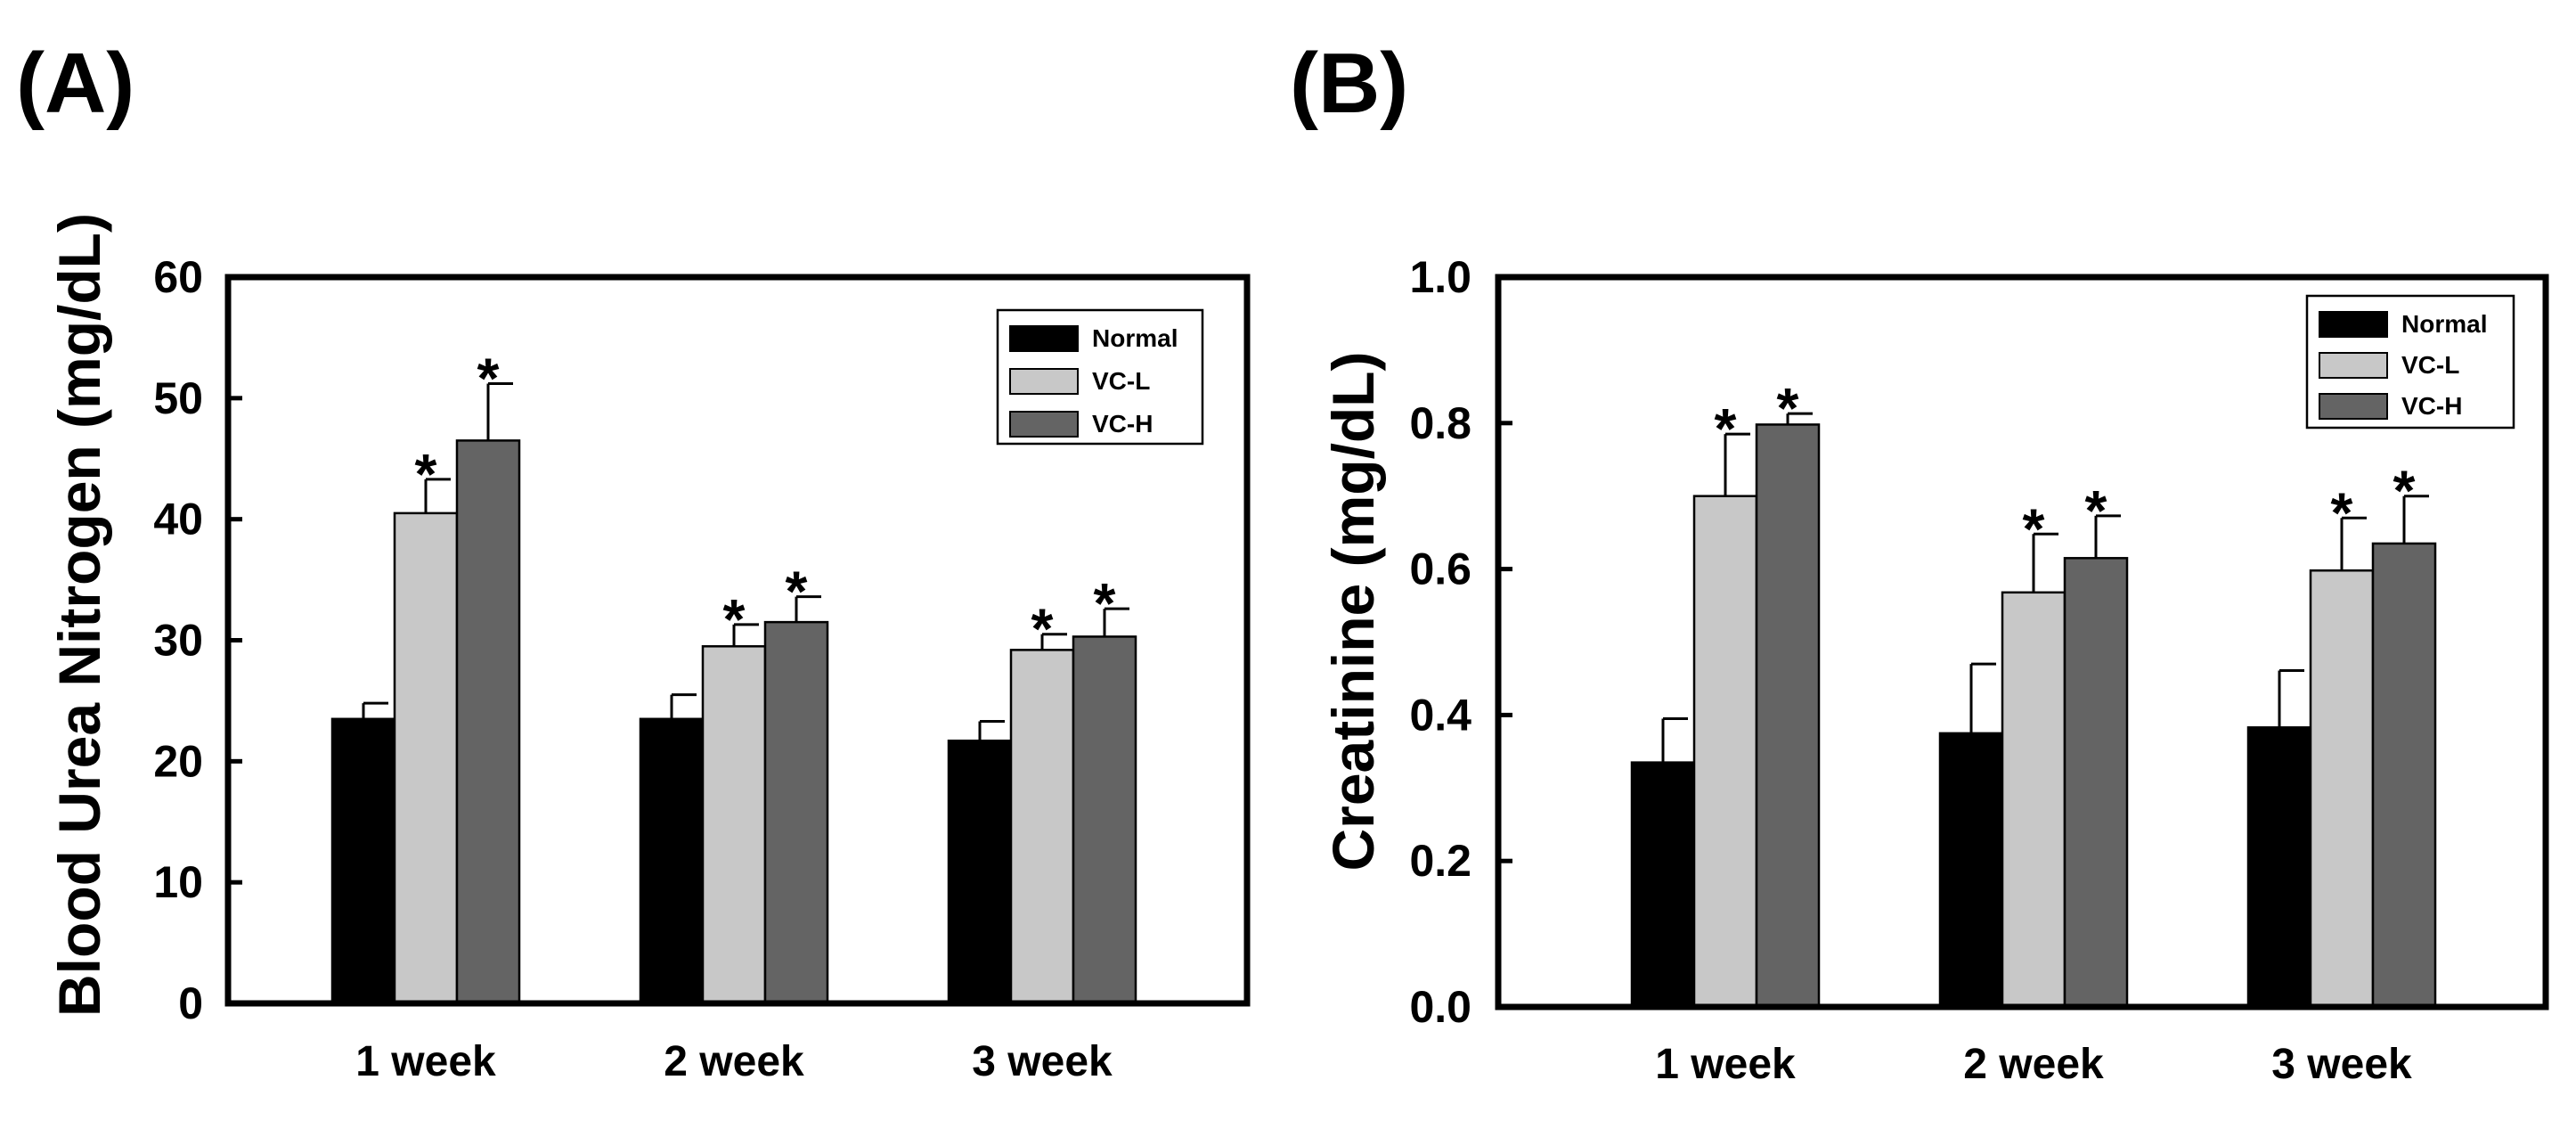  Describe the element at coordinates (2430, 365) in the screenshot. I see `legend-label-b-1: VC-L` at that location.